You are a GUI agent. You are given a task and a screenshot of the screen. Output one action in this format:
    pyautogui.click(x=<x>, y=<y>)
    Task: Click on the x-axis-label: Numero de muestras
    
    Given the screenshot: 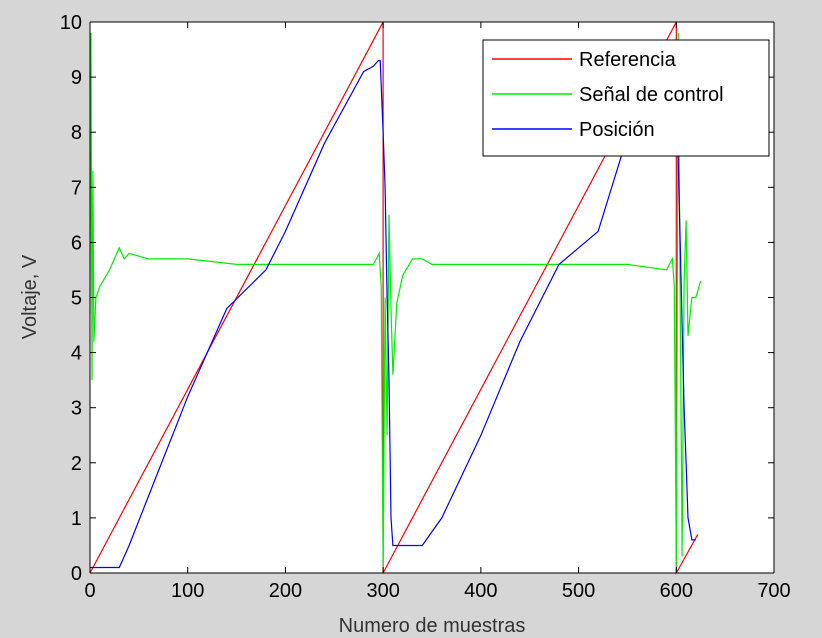 What is the action you would take?
    pyautogui.click(x=432, y=626)
    